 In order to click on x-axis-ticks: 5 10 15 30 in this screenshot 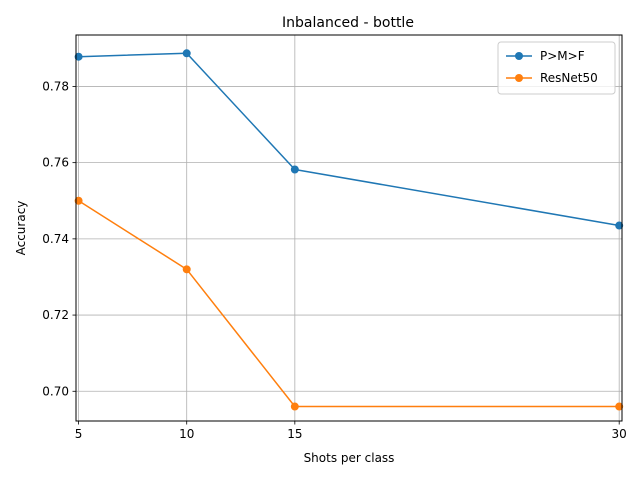, I will do `click(351, 431)`.